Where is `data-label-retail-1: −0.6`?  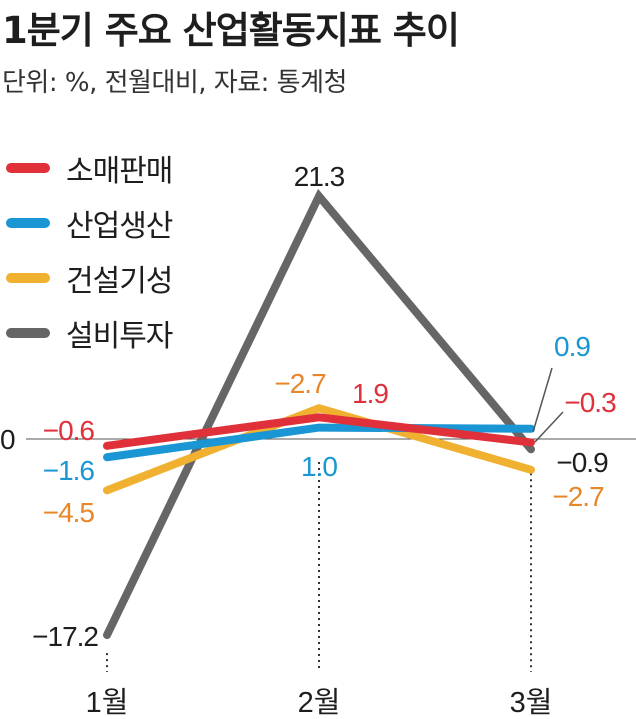 data-label-retail-1: −0.6 is located at coordinates (69, 430).